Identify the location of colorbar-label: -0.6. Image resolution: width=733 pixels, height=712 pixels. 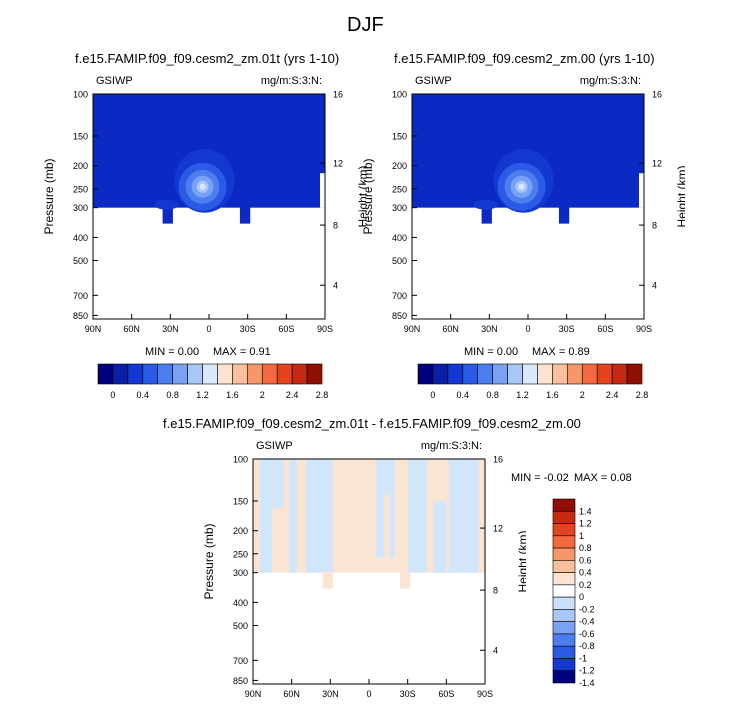
(587, 634).